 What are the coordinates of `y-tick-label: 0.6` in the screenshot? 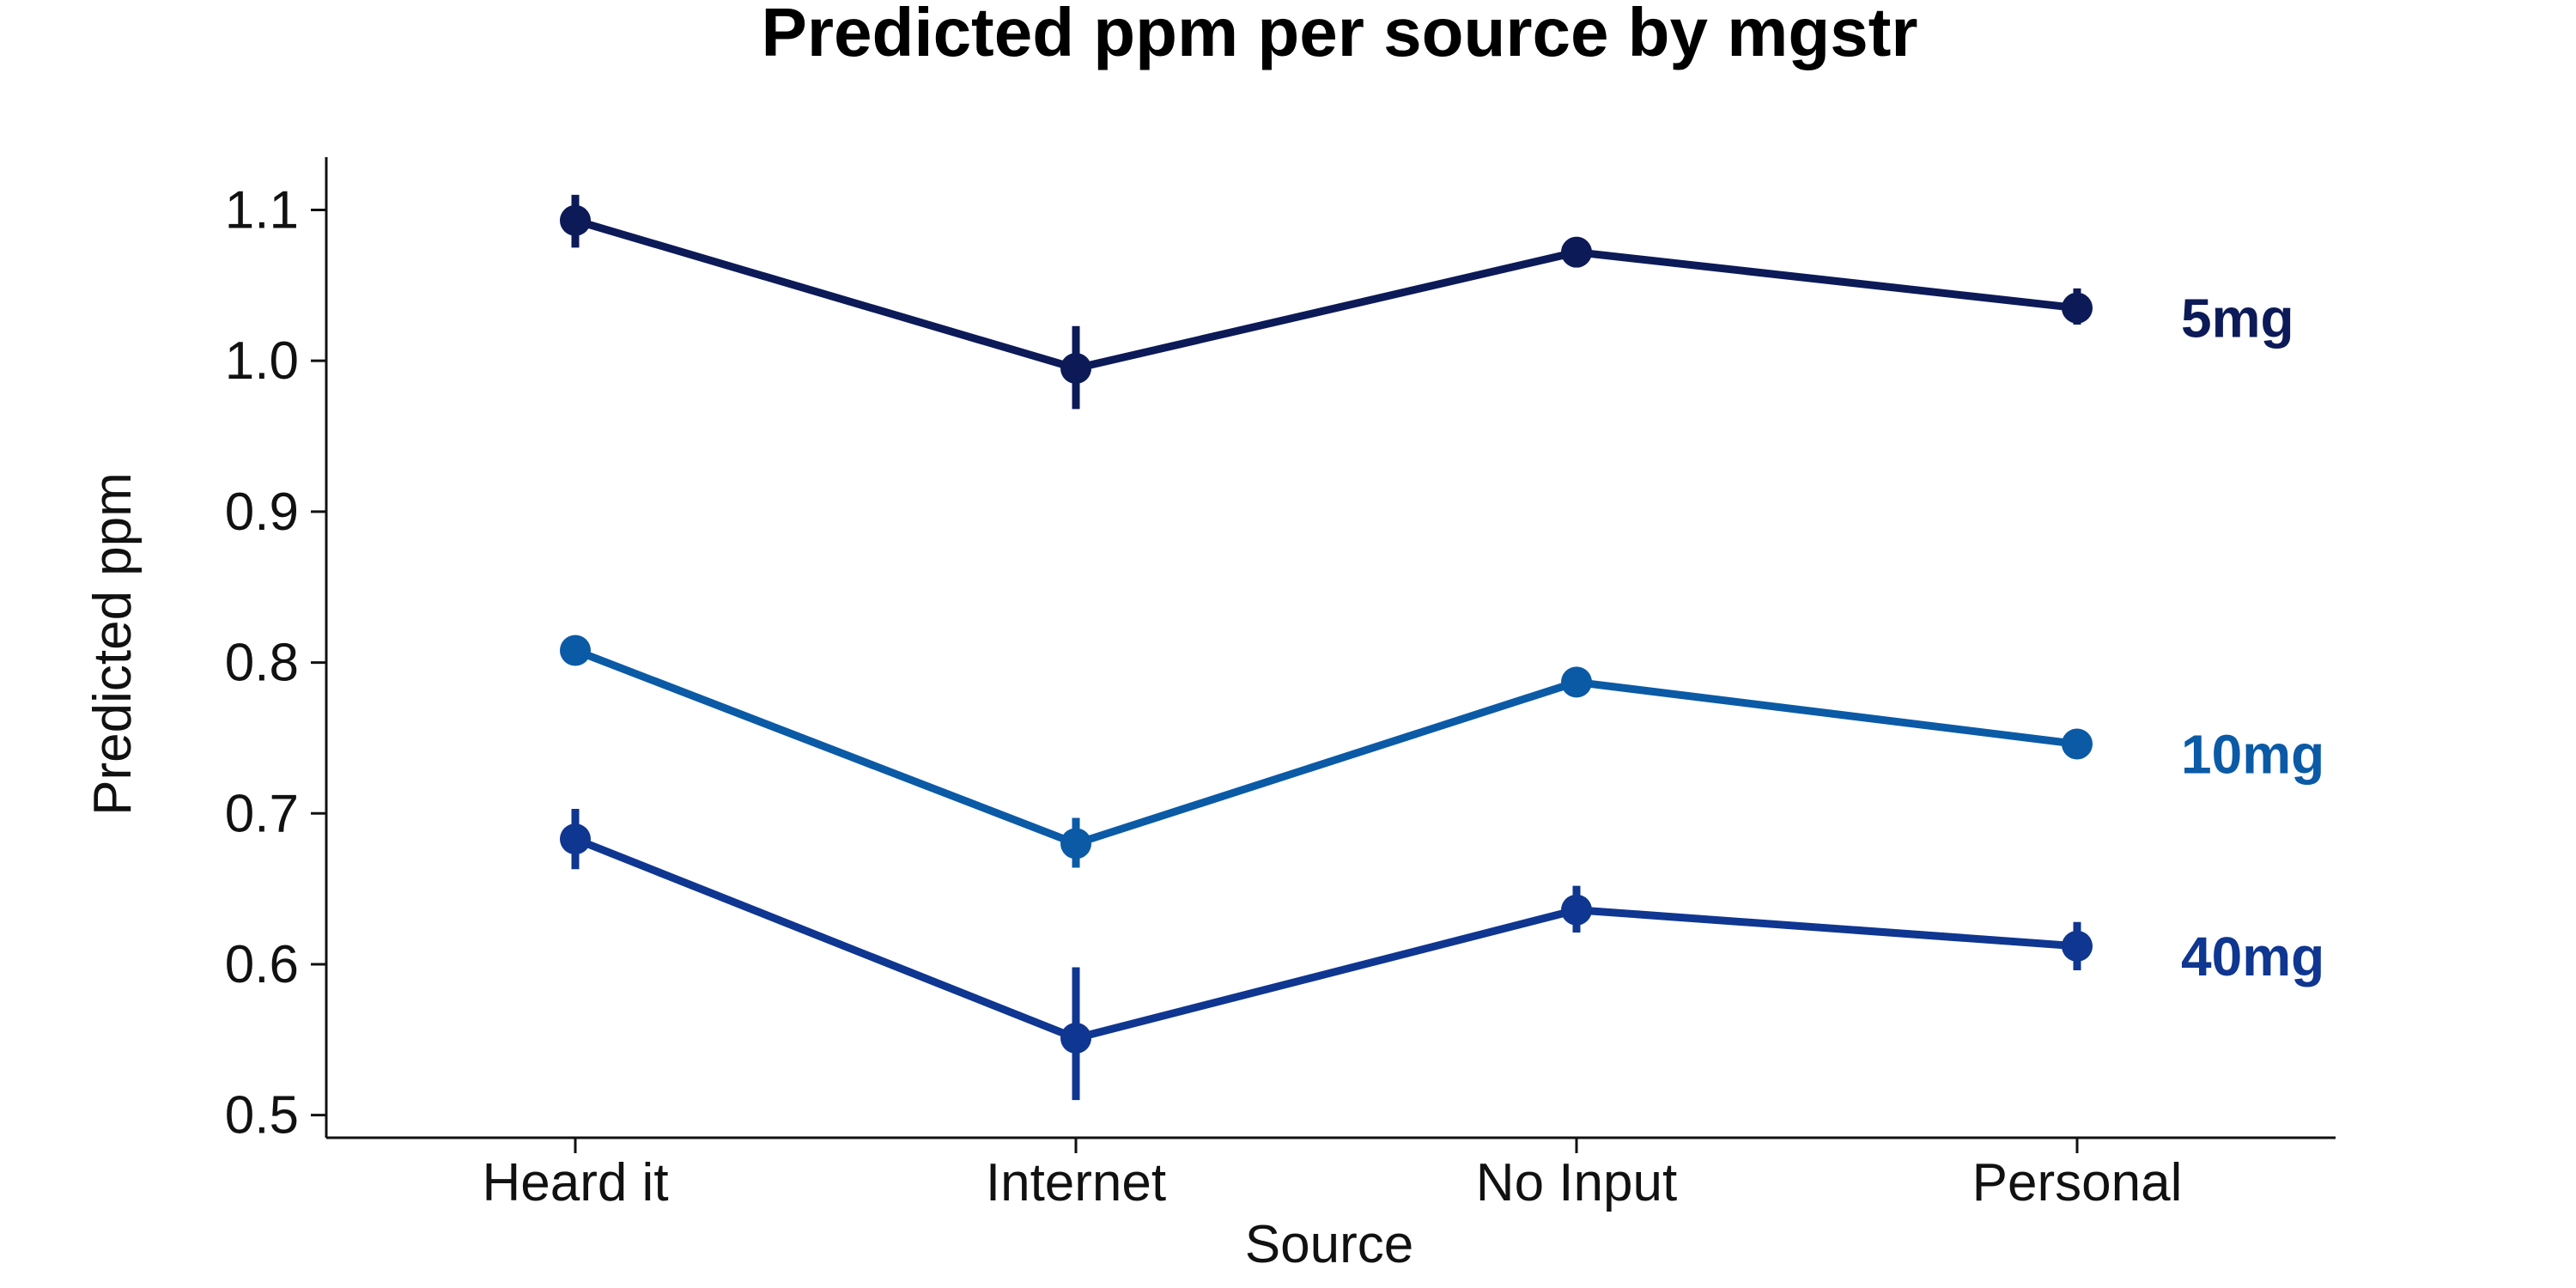 It's located at (262, 965).